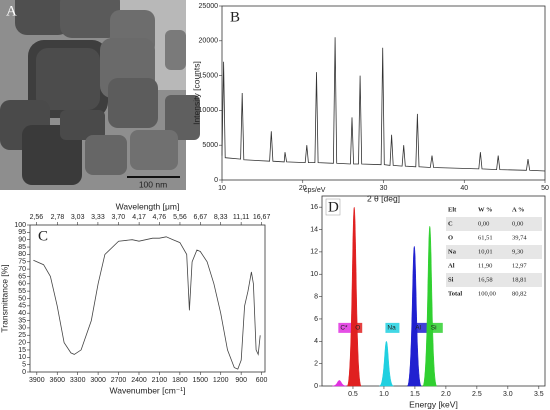 This screenshot has height=410, width=550. Describe the element at coordinates (508, 394) in the screenshot. I see `x-tick-label: 3.0` at that location.